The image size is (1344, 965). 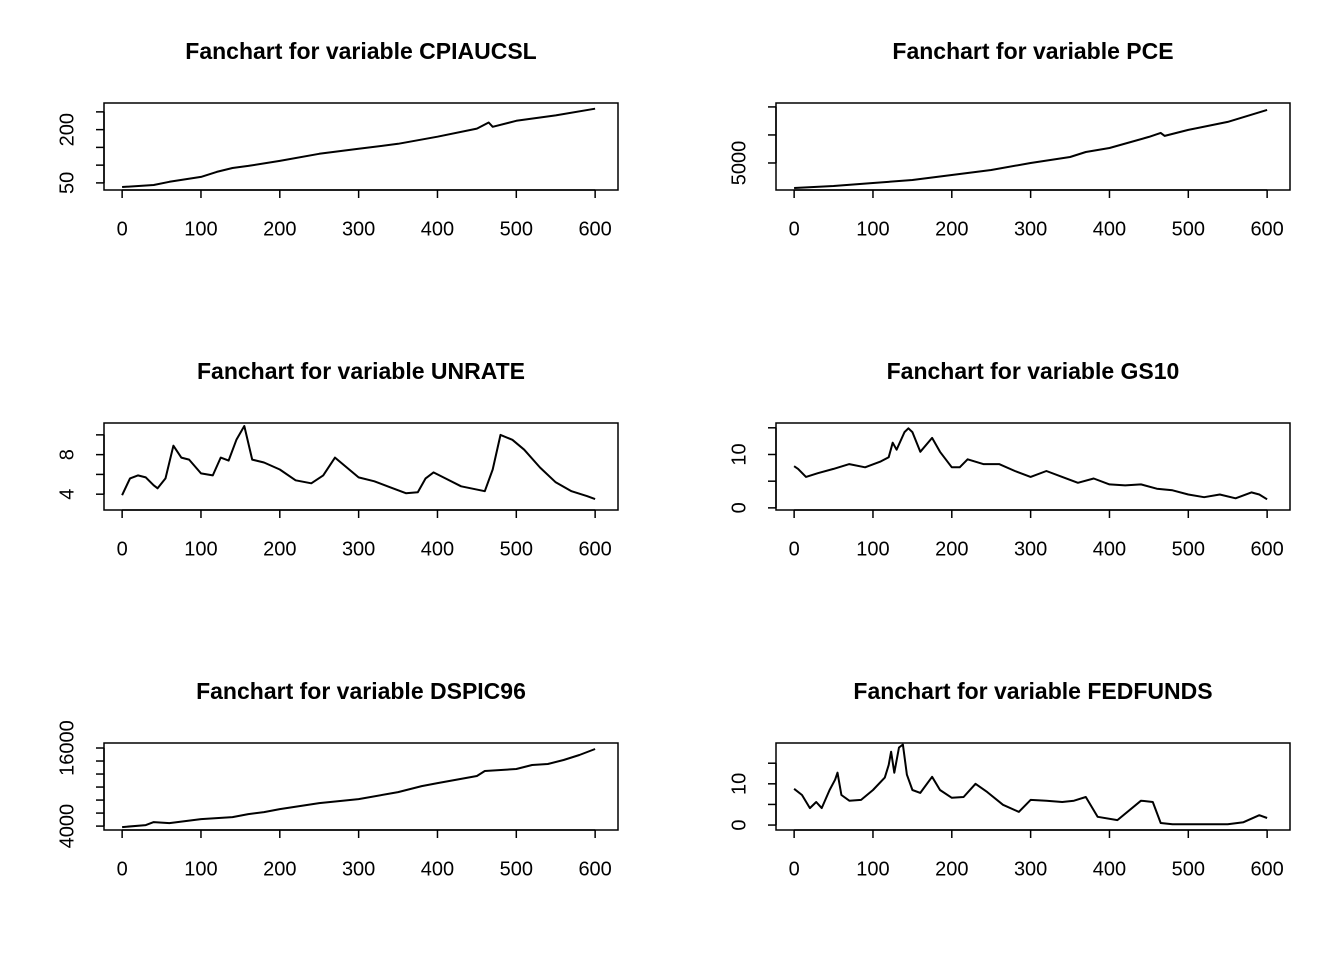 I want to click on y-tick-label: 16000, so click(x=67, y=748).